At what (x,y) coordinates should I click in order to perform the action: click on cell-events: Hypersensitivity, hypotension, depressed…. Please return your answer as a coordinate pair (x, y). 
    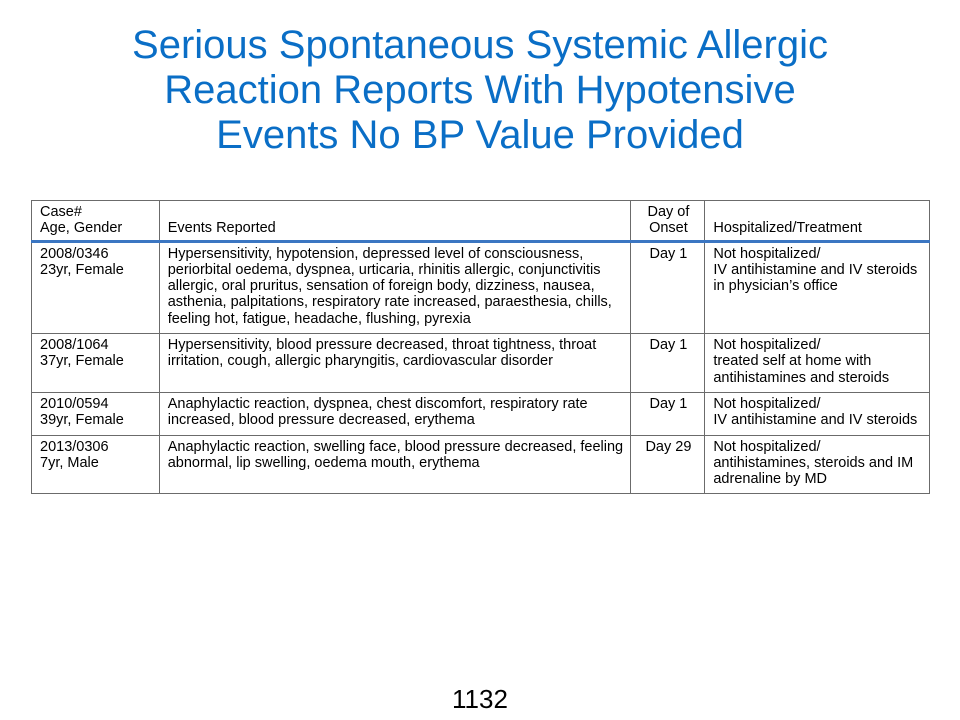
    Looking at the image, I should click on (394, 287).